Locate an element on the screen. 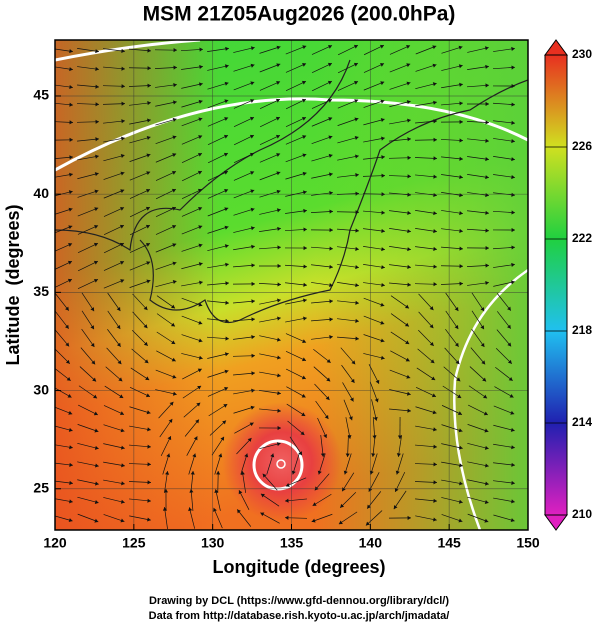  colorbar-extend-bottom is located at coordinates (556, 522).